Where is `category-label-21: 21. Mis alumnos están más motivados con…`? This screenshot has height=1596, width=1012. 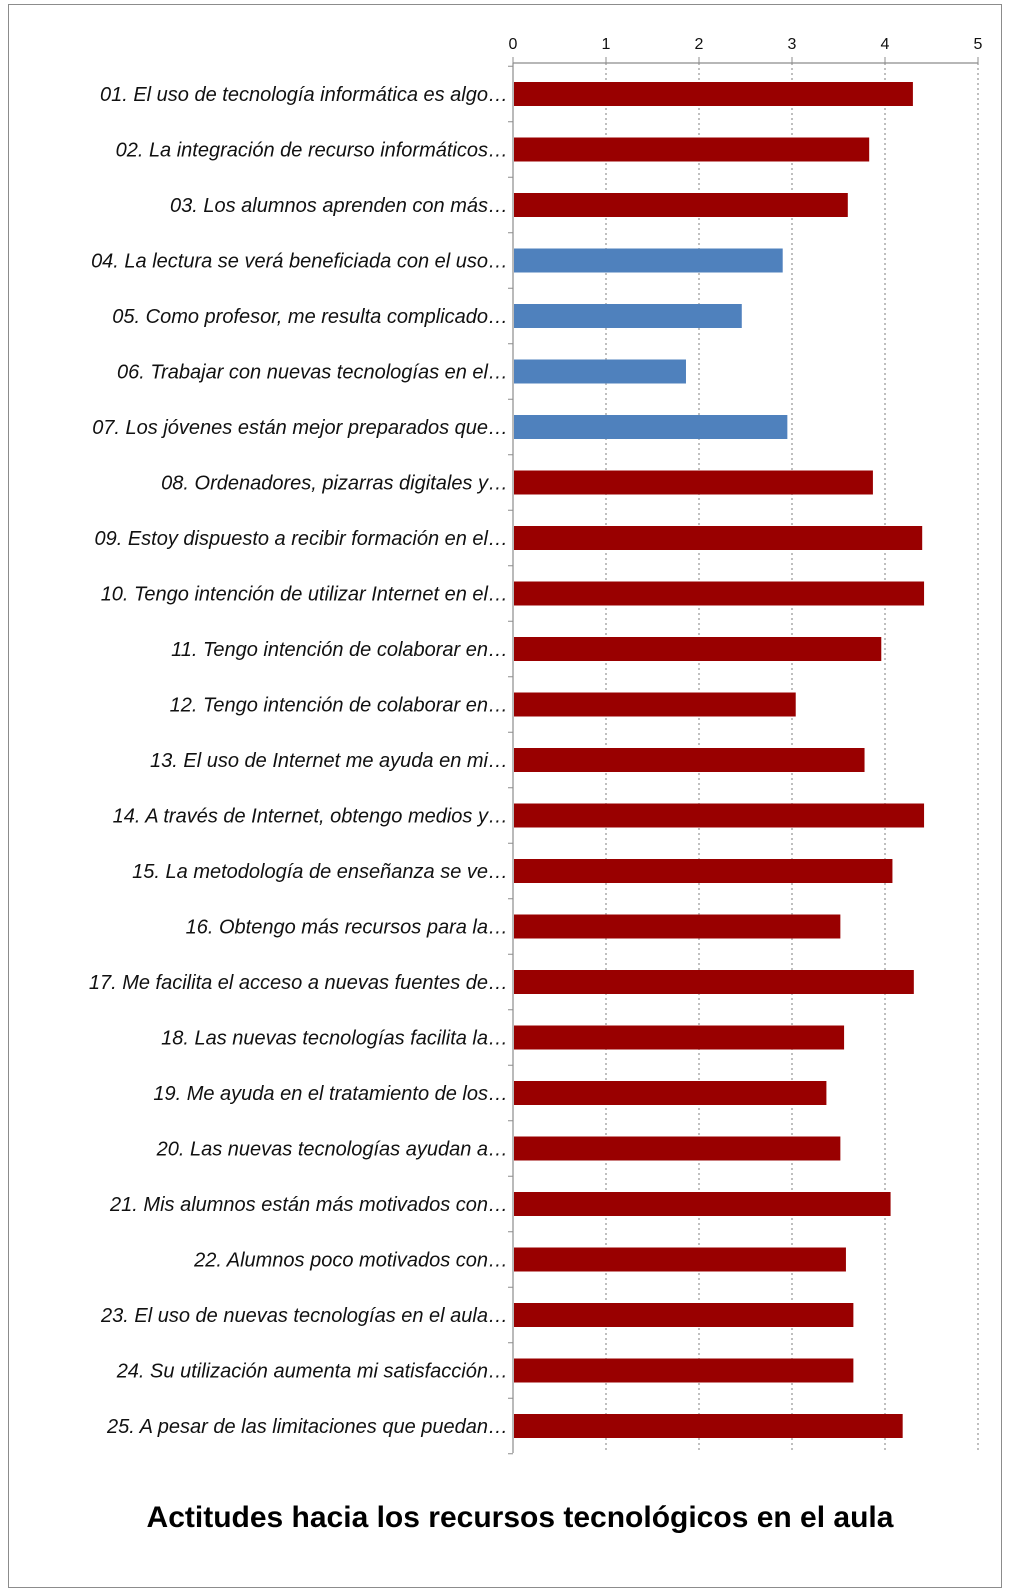 category-label-21: 21. Mis alumnos están más motivados con… is located at coordinates (308, 1205).